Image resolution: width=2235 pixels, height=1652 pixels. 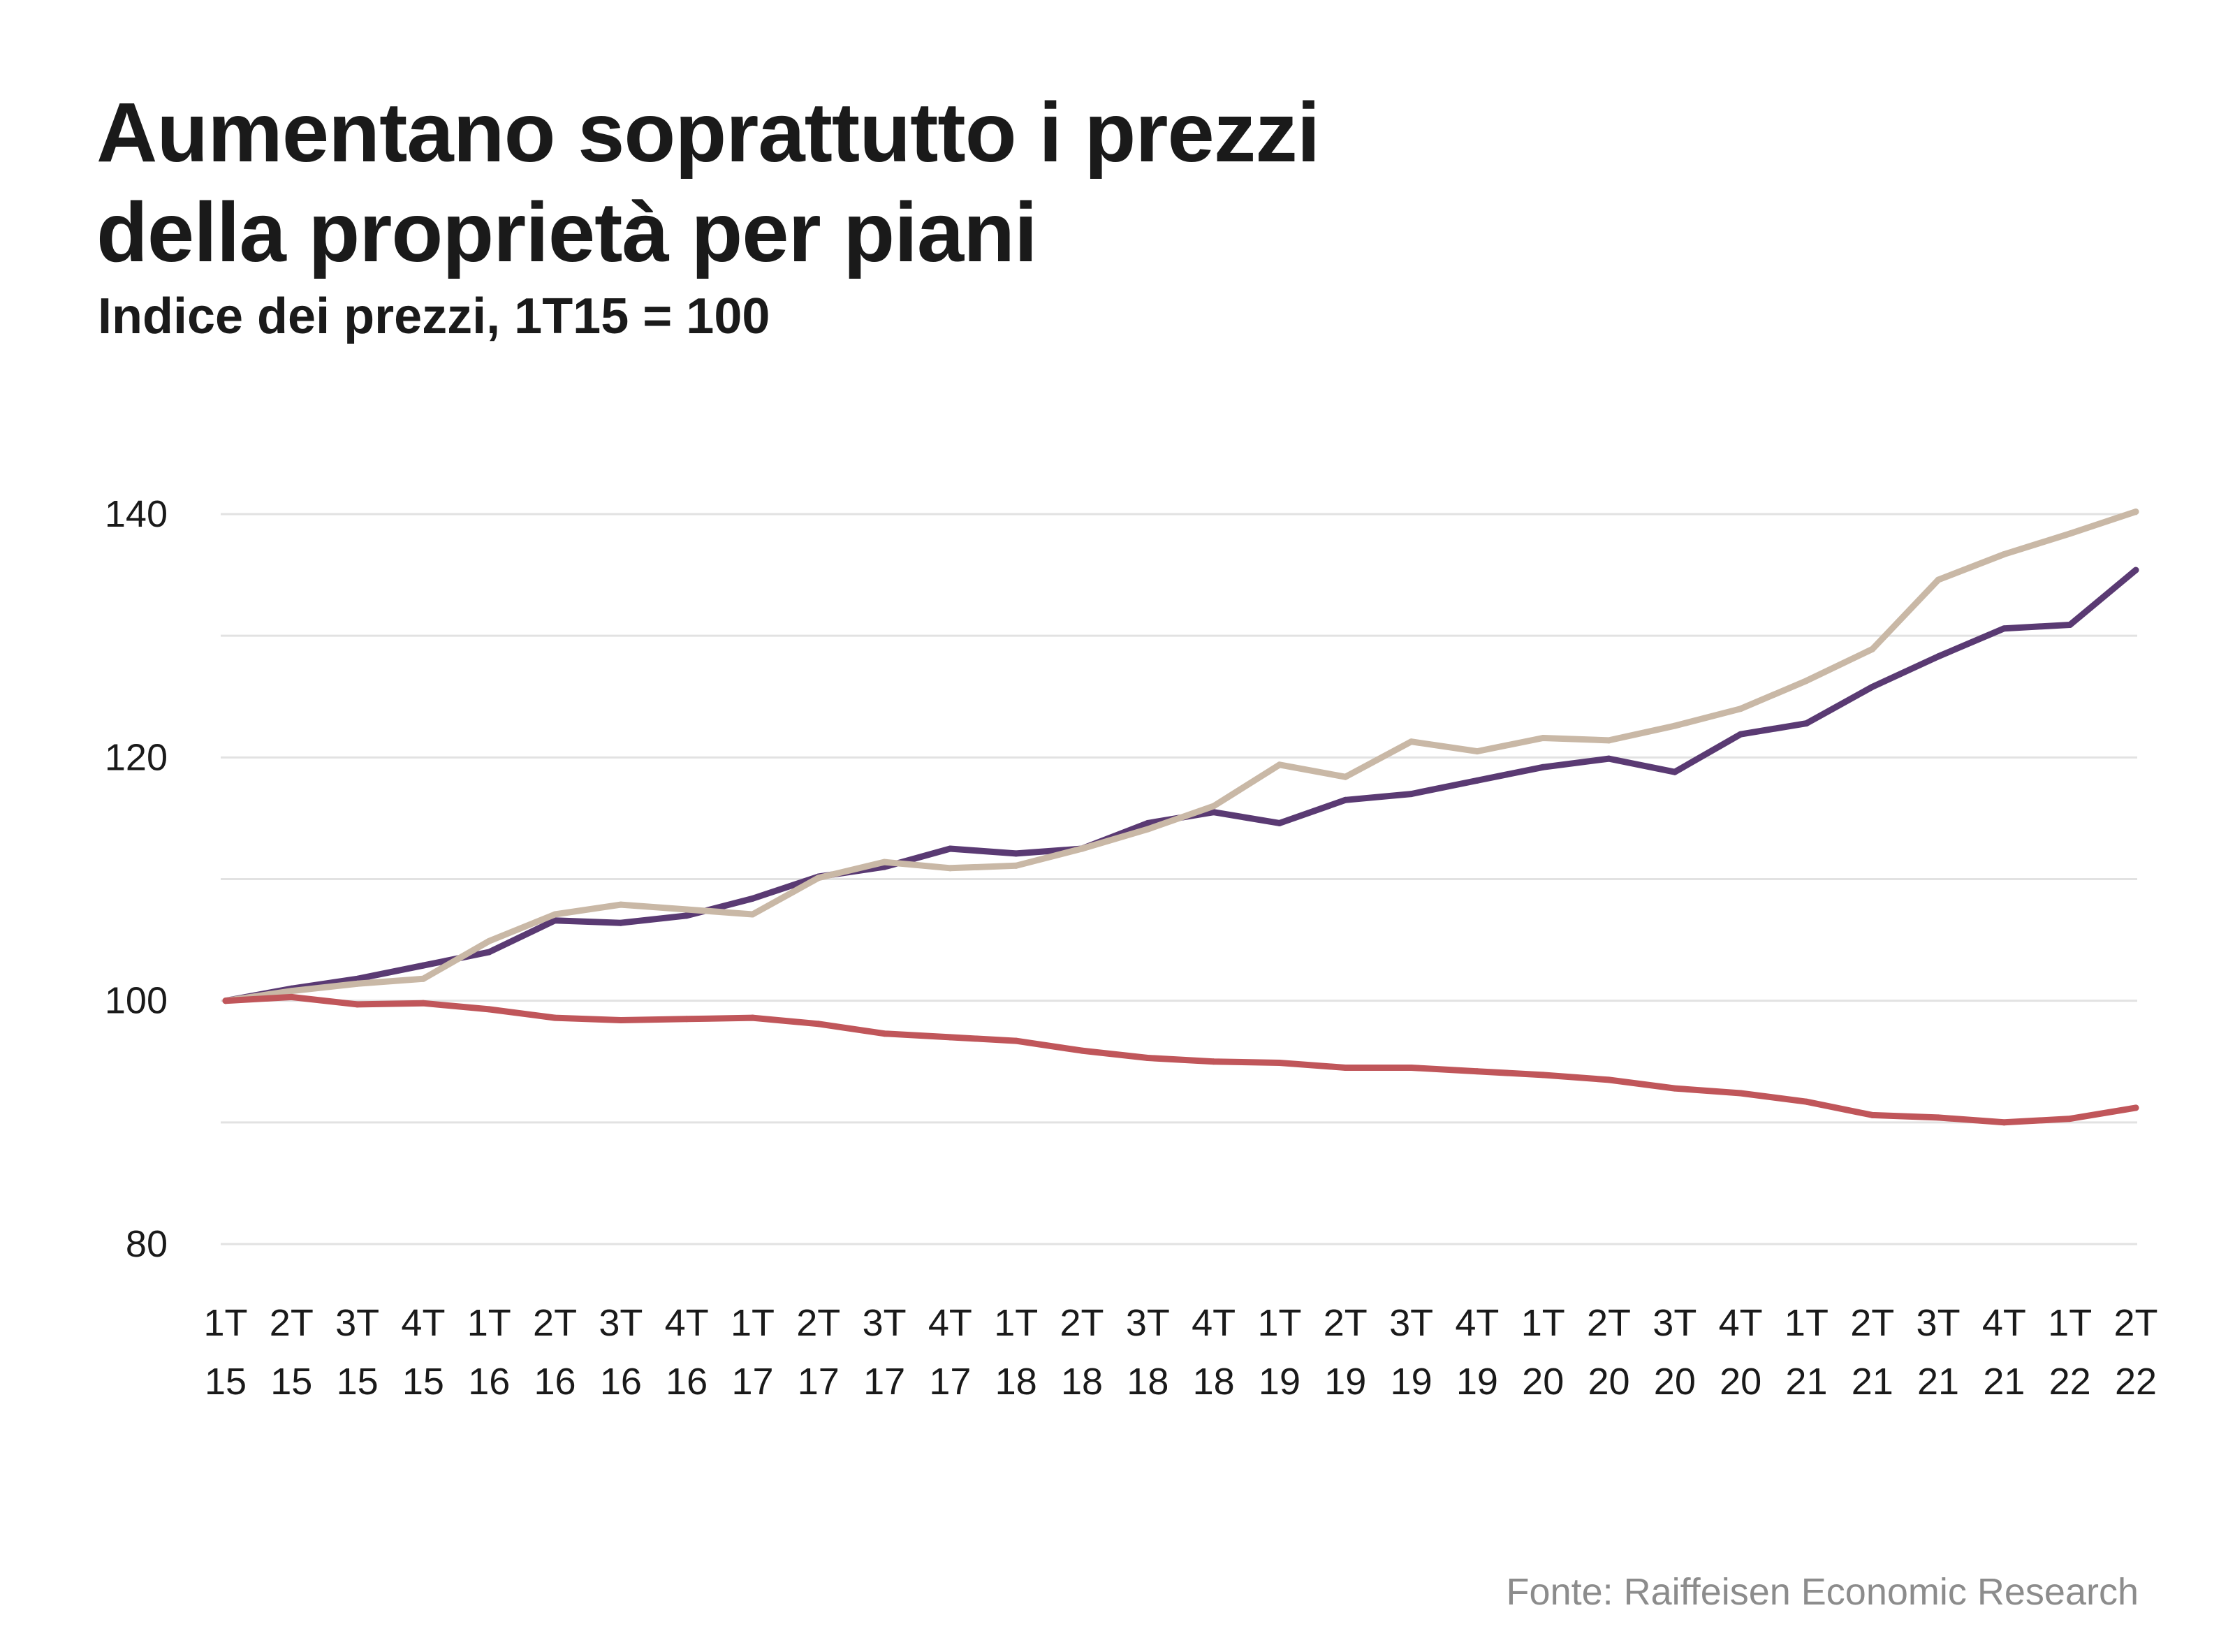 I want to click on y-tick-label: 80, so click(x=147, y=1244).